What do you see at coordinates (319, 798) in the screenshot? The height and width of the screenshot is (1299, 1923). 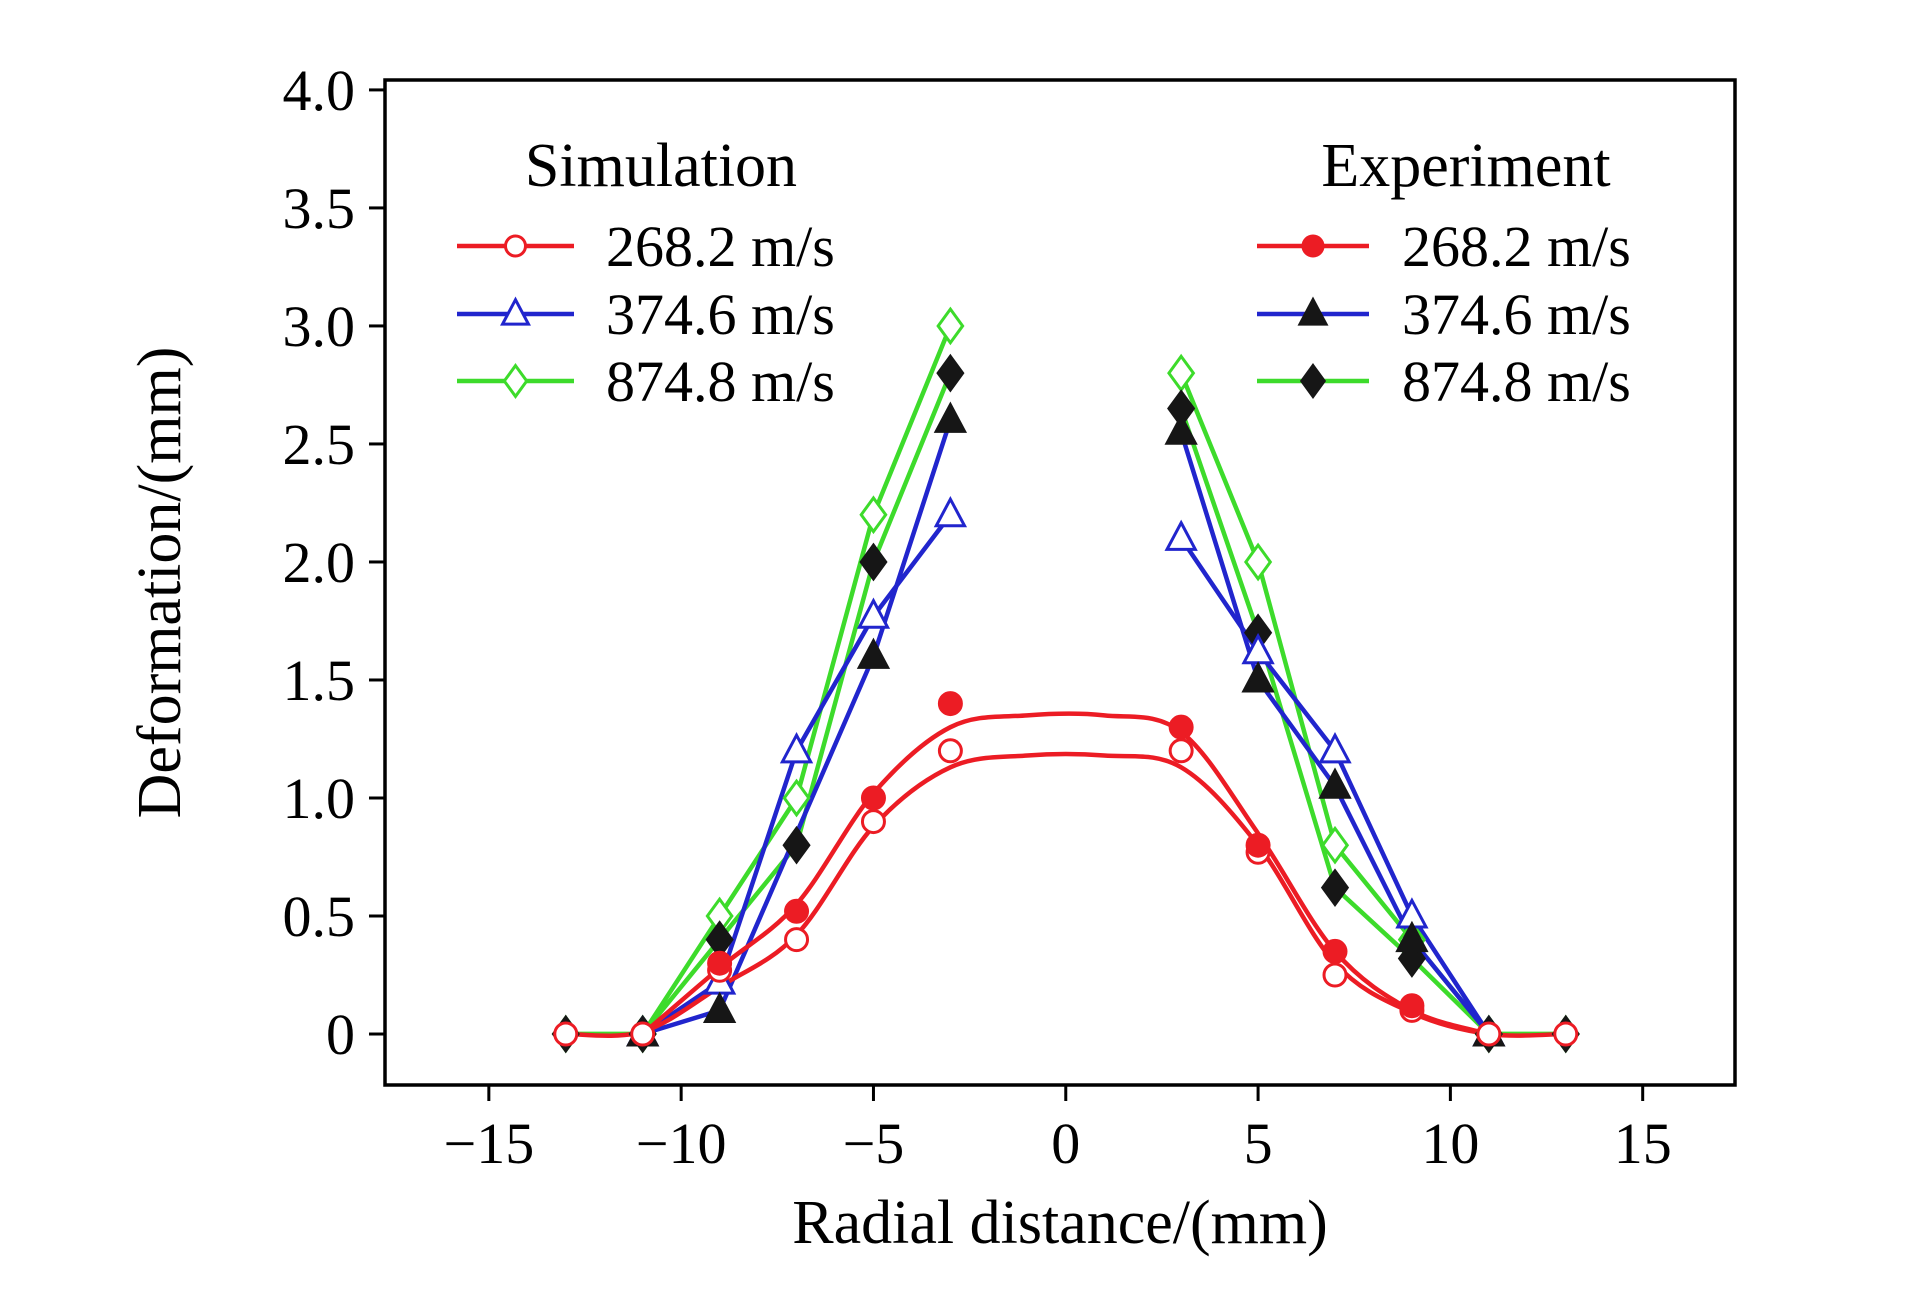 I see `y-tick-label: 1.0` at bounding box center [319, 798].